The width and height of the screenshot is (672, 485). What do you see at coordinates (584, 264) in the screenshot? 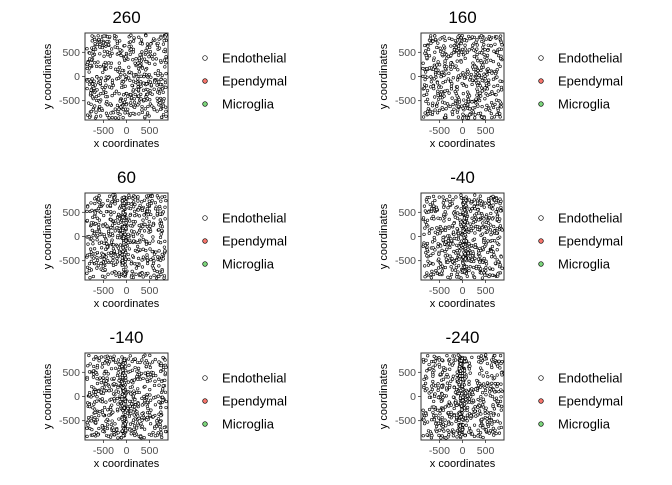
I see `legend-label-microglia: Microglia` at bounding box center [584, 264].